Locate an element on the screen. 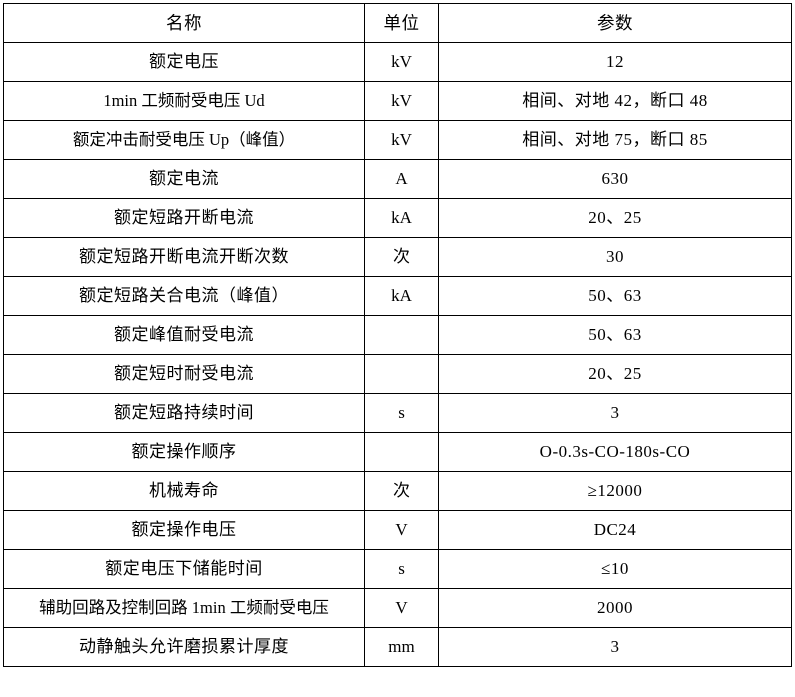  table-row: 额定冲击耐受电压 Up（峰值） kV 相间、对地 75，断口 85 is located at coordinates (397, 140).